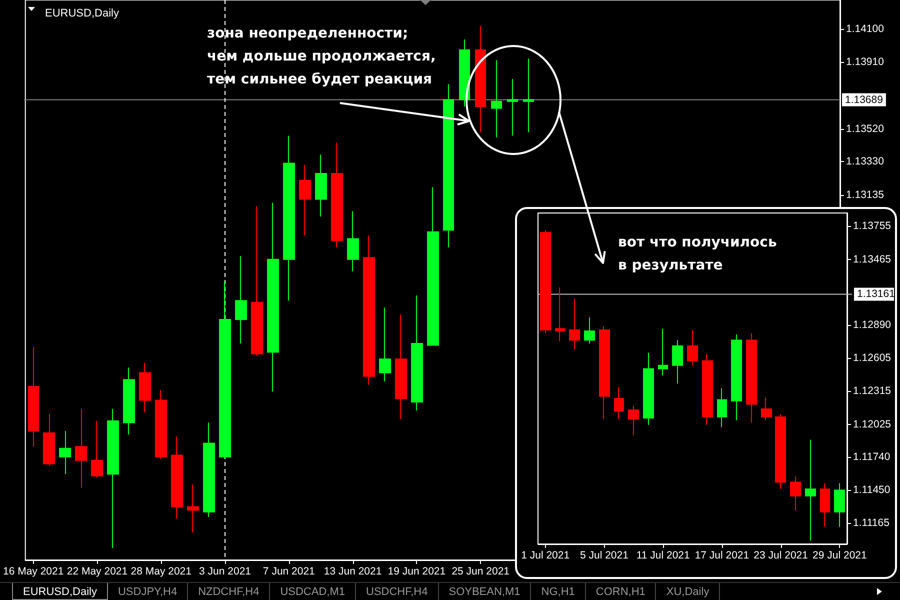 Image resolution: width=900 pixels, height=600 pixels. I want to click on y-tick-label: 1.13330, so click(865, 161).